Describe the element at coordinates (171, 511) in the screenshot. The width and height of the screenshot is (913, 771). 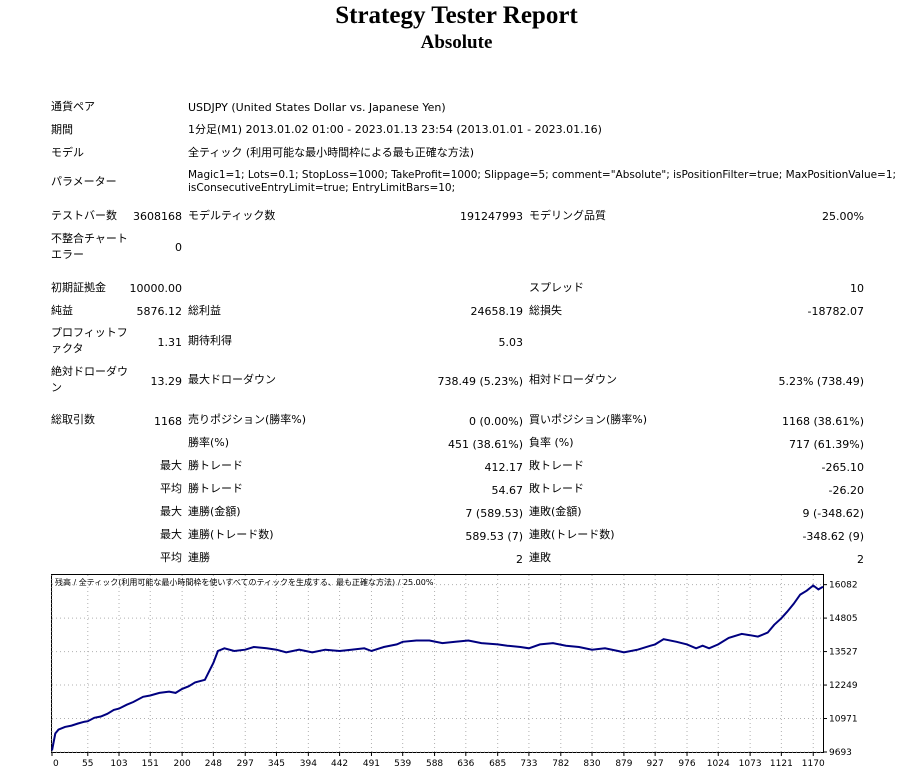
I see `max-consec-label: 最大` at that location.